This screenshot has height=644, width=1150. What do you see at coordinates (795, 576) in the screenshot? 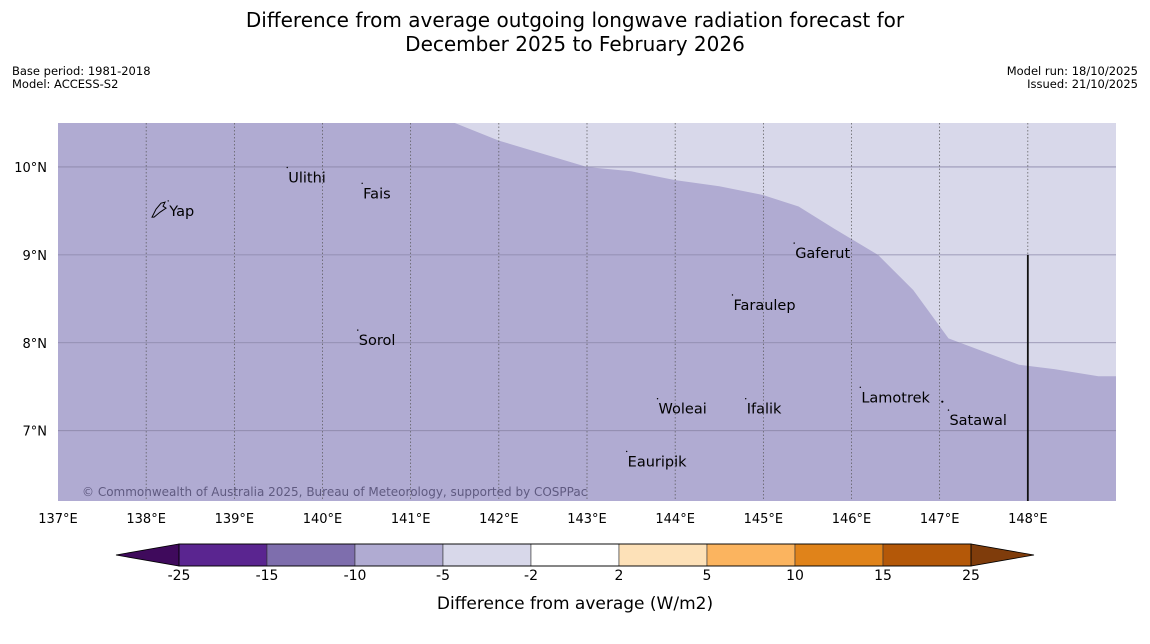
I see `colorbar-tick-label: 10` at bounding box center [795, 576].